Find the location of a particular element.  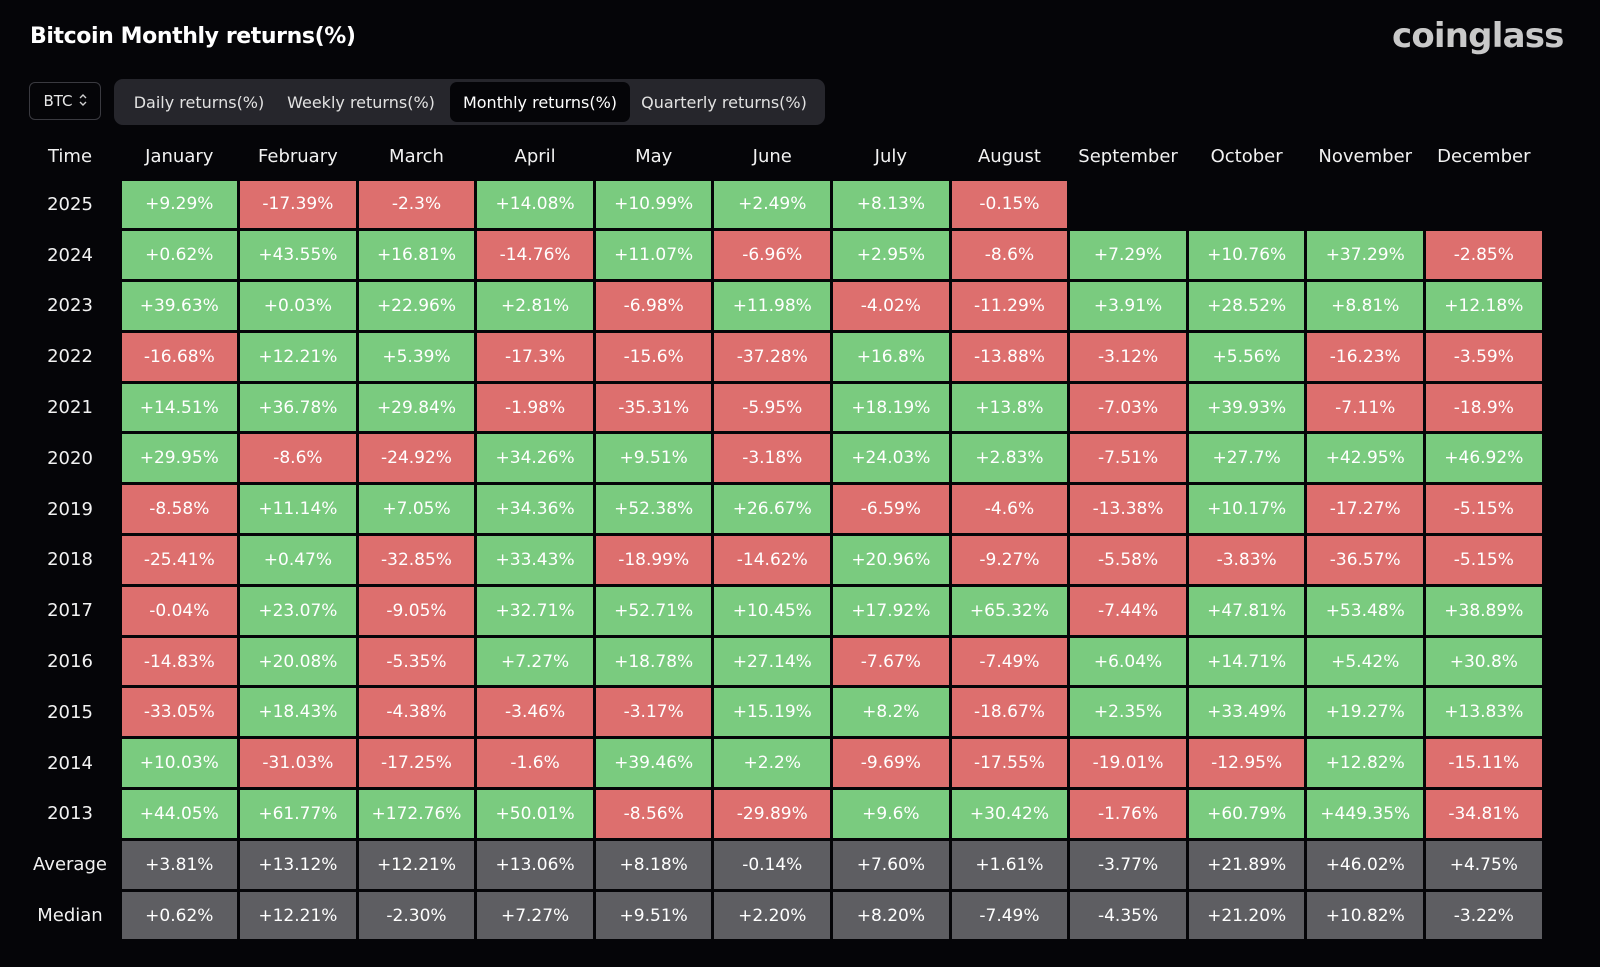

header-time: Time is located at coordinates (70, 156).